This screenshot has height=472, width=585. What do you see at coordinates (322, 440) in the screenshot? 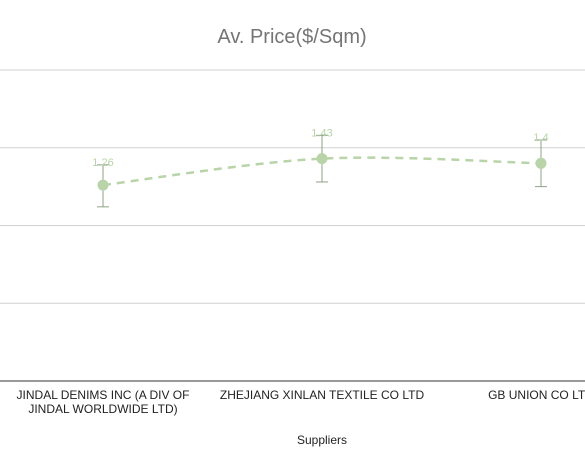
I see `x-axis-title: Suppliers` at bounding box center [322, 440].